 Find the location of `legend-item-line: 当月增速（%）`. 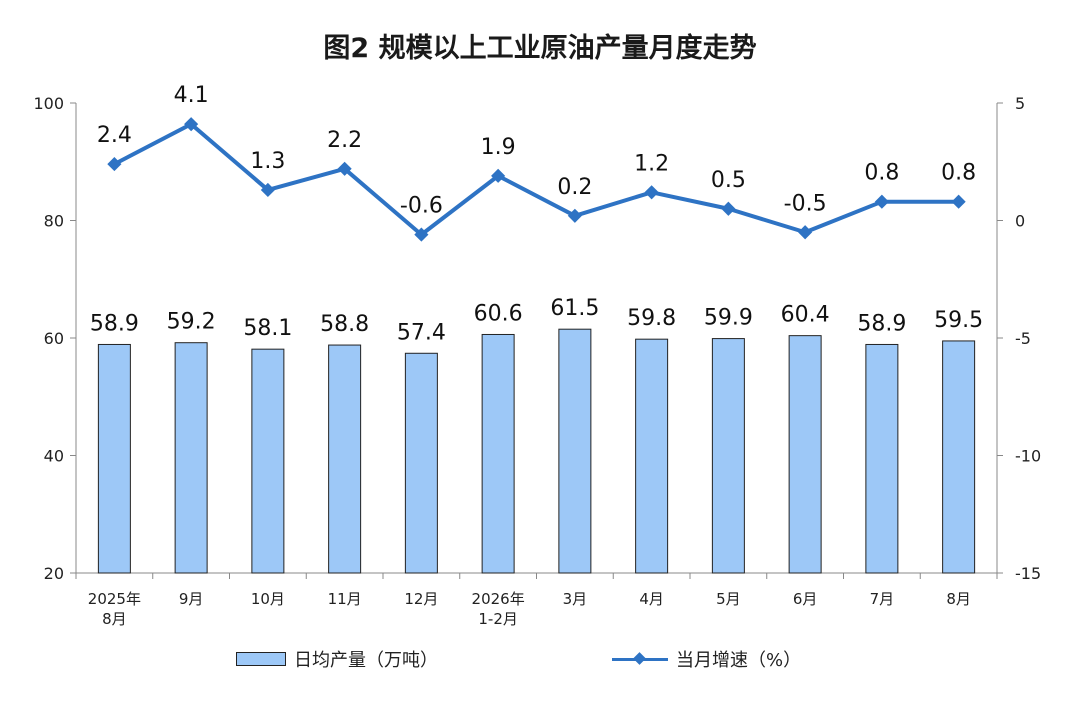

legend-item-line: 当月增速（%） is located at coordinates (706, 659).